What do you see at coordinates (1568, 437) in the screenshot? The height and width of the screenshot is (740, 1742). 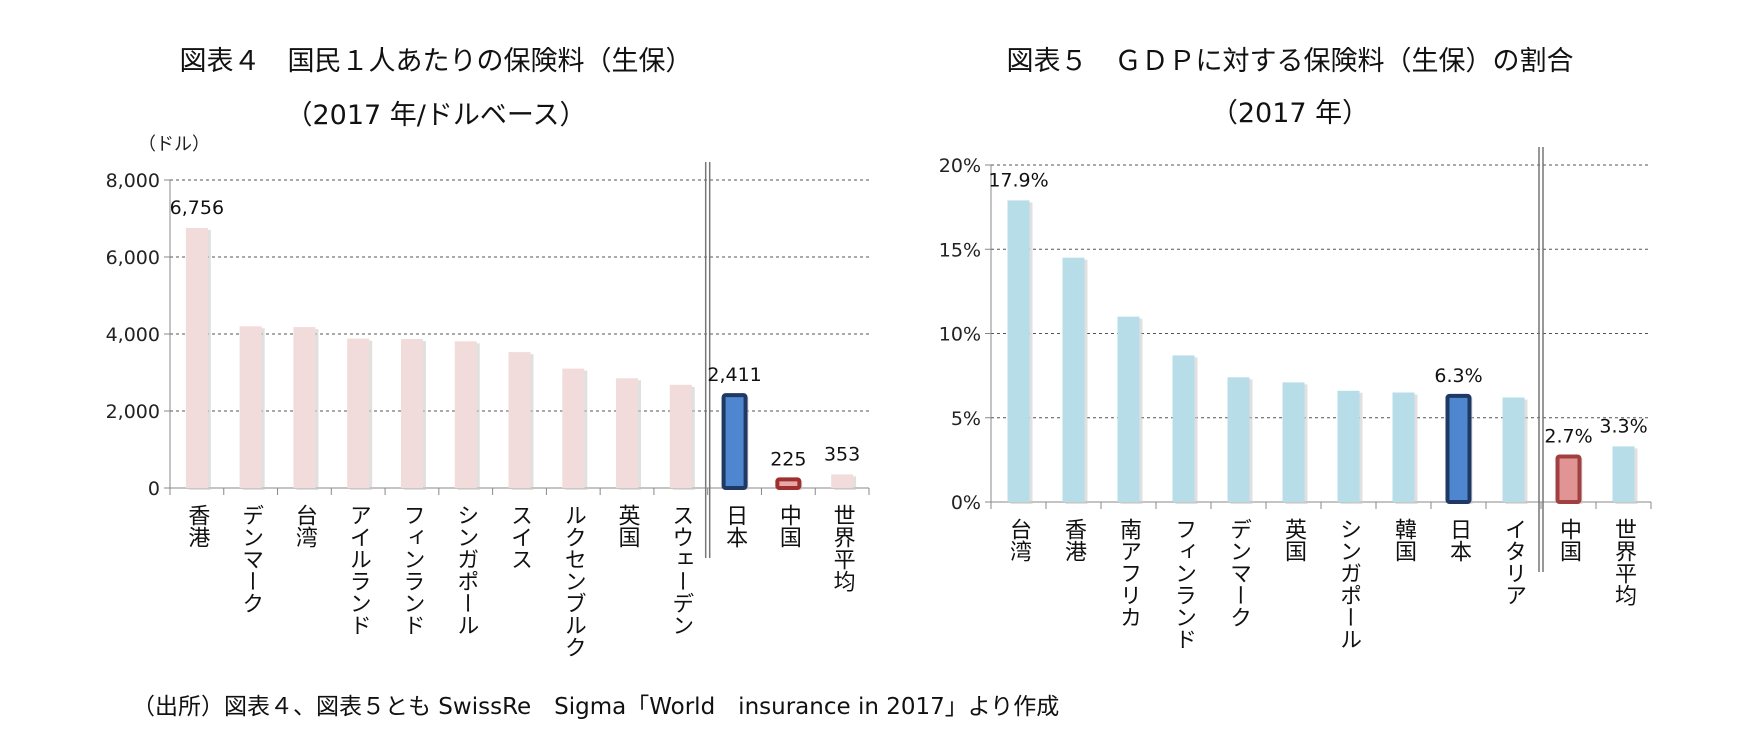 I see `data-label: 2.7%` at bounding box center [1568, 437].